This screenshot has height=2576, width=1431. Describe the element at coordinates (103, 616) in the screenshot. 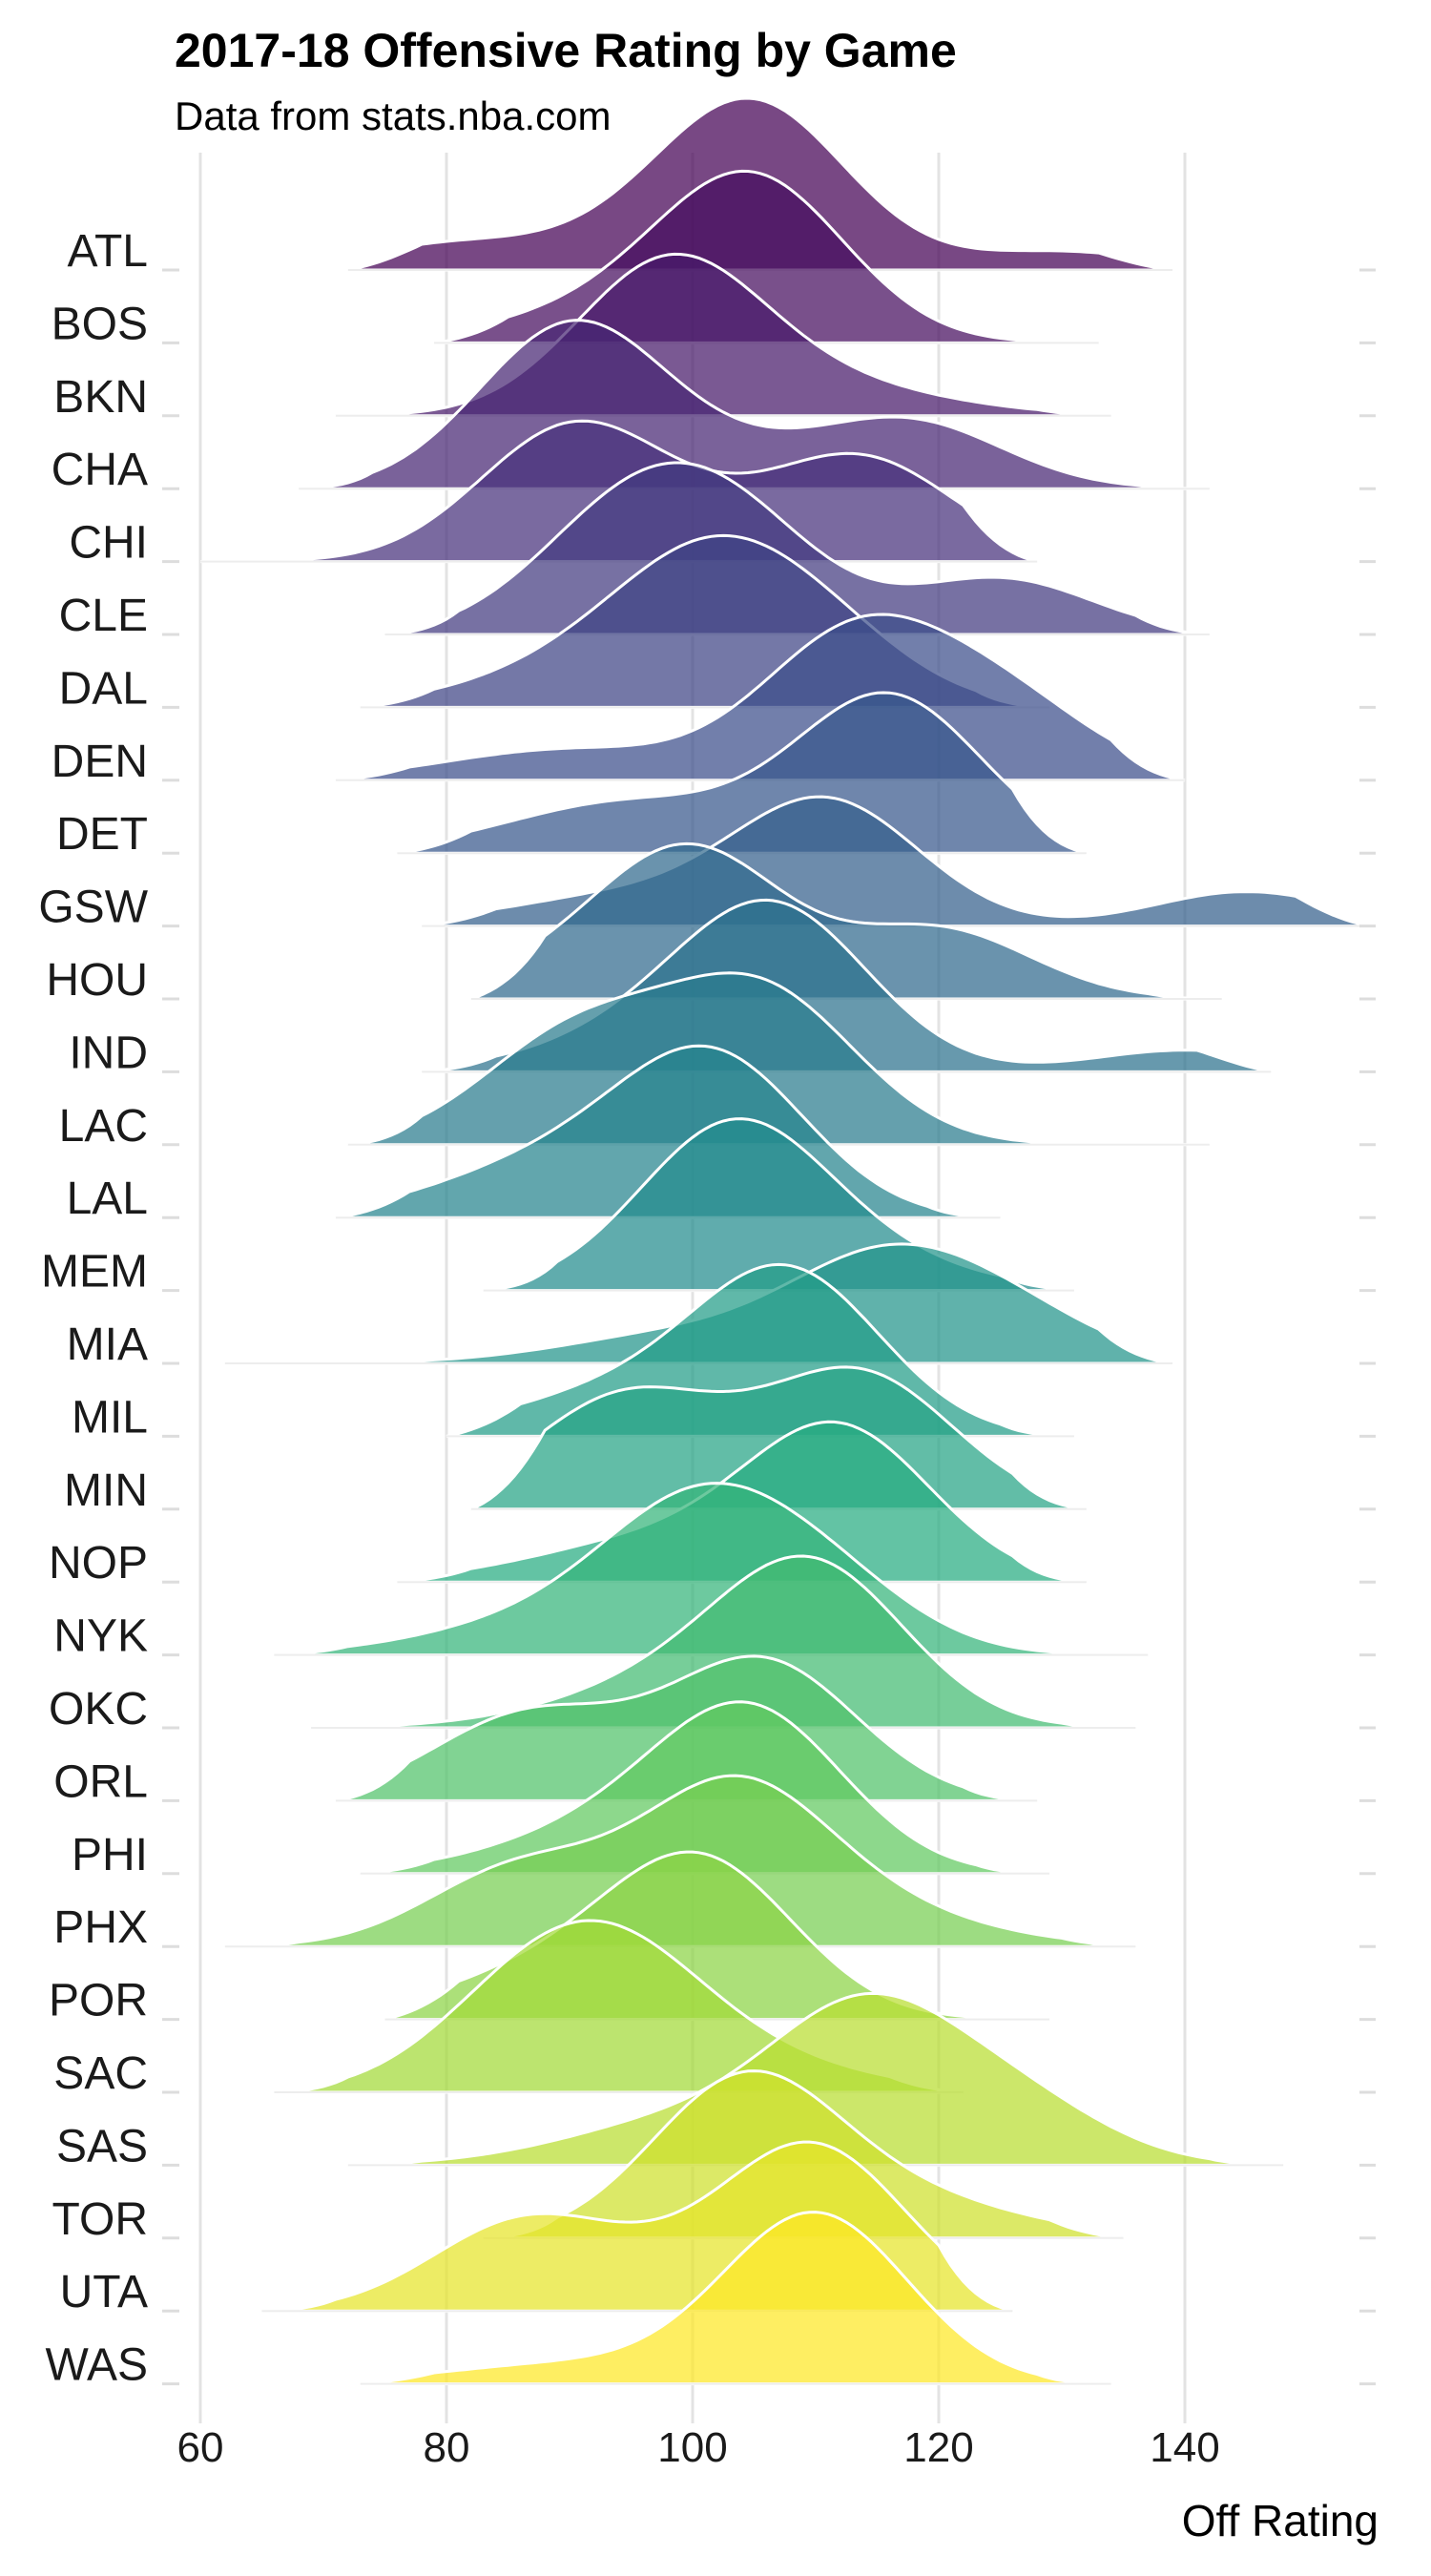

I see `y-label-cle: CLE` at that location.